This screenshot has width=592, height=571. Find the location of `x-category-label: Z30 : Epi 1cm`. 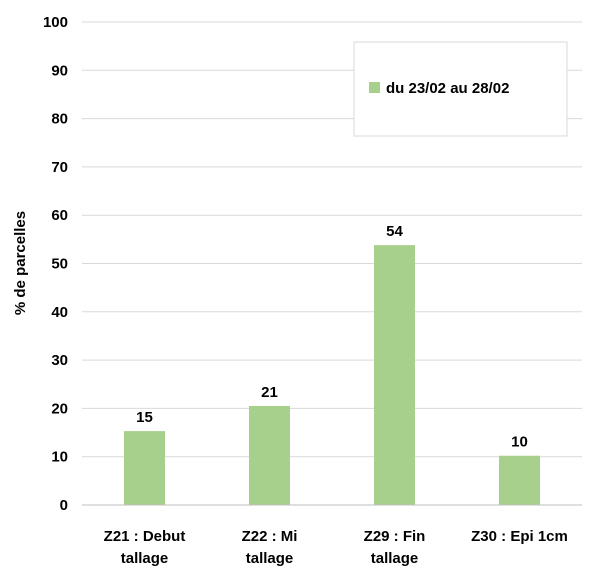

x-category-label: Z30 : Epi 1cm is located at coordinates (519, 536).